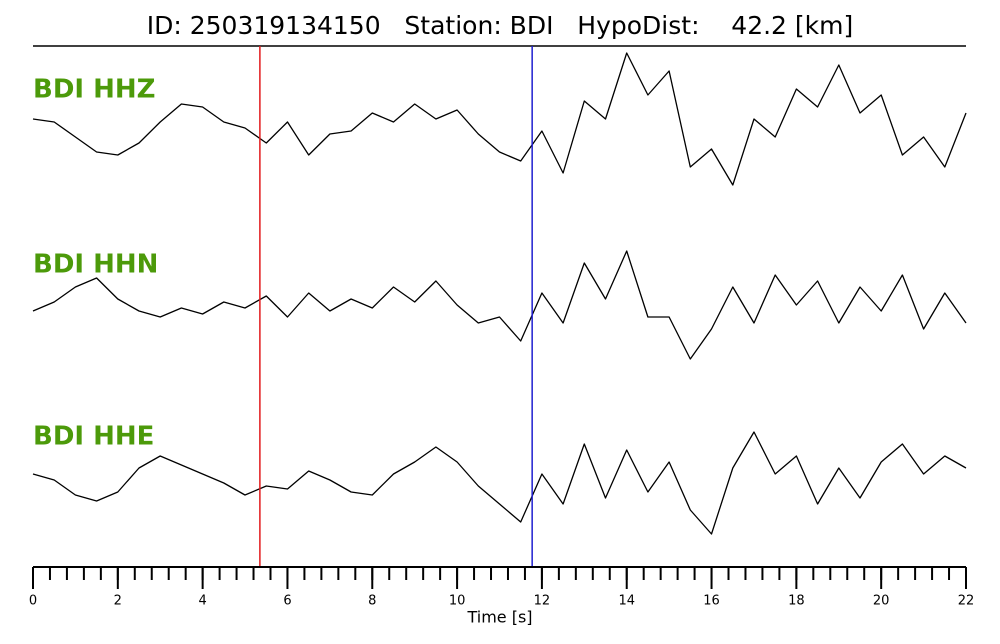  What do you see at coordinates (626, 601) in the screenshot?
I see `x-tick-label: 14` at bounding box center [626, 601].